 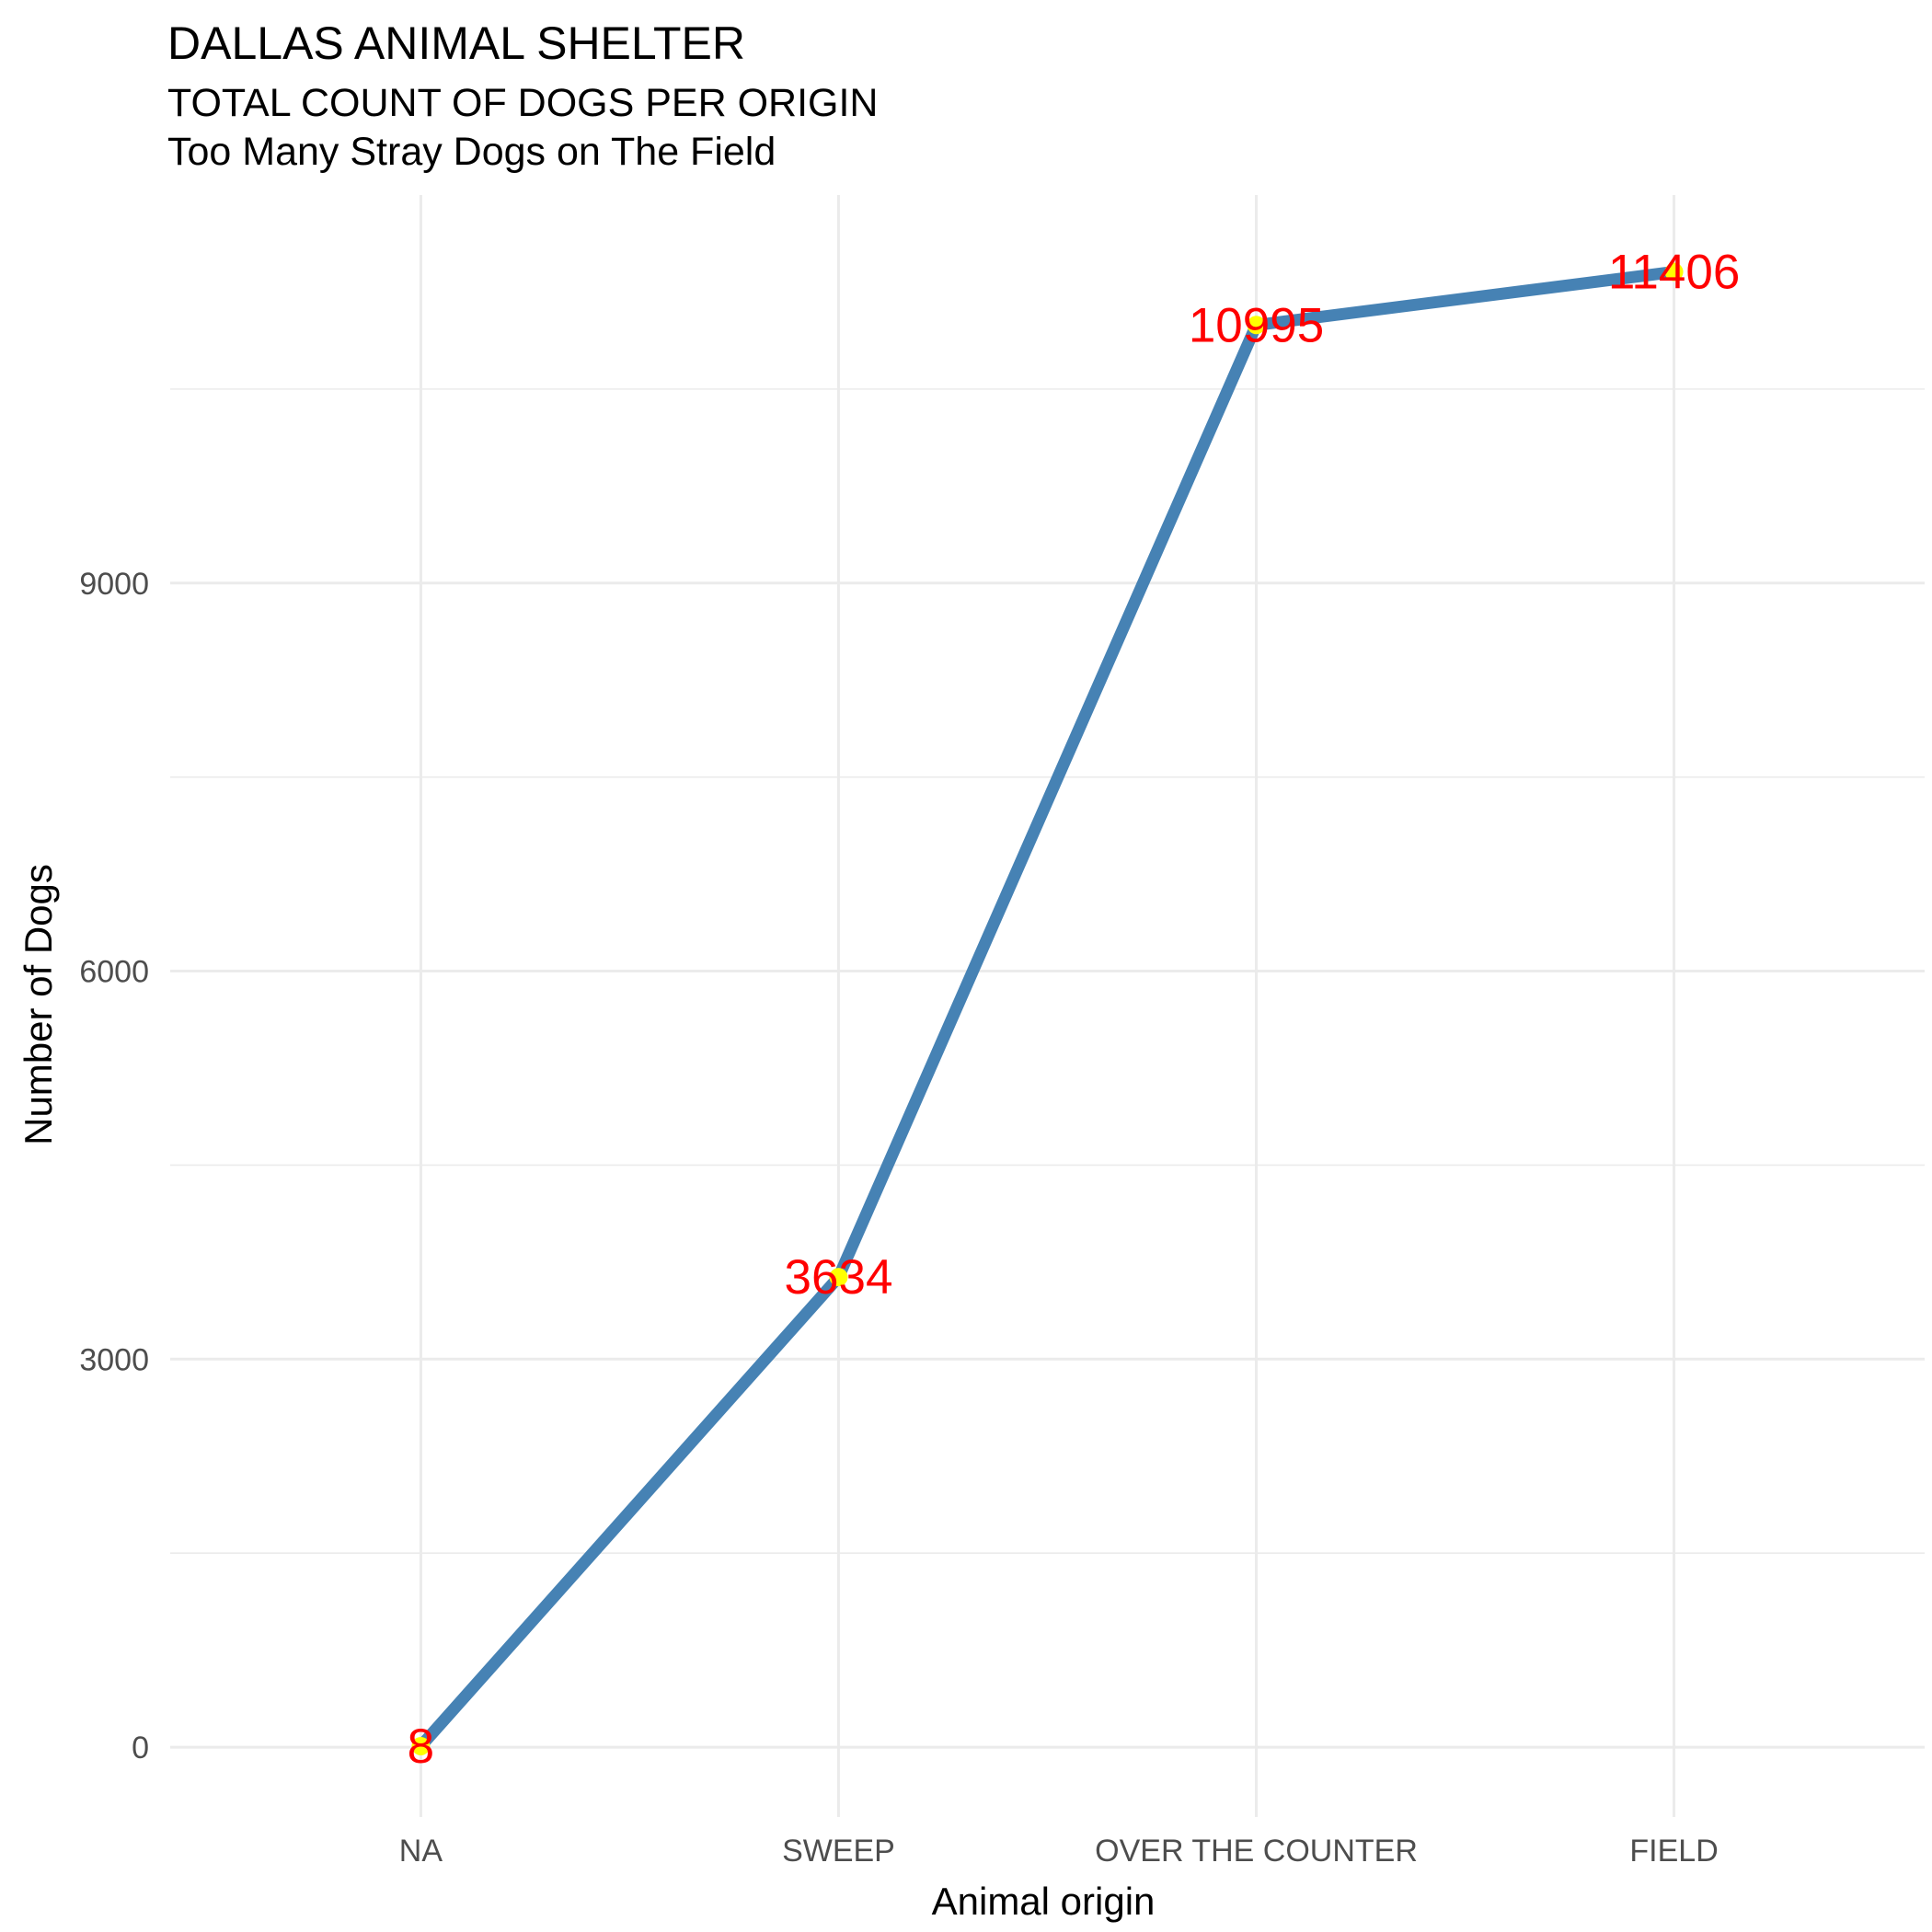 I want to click on x-tick-label: SWEEP, so click(x=838, y=1851).